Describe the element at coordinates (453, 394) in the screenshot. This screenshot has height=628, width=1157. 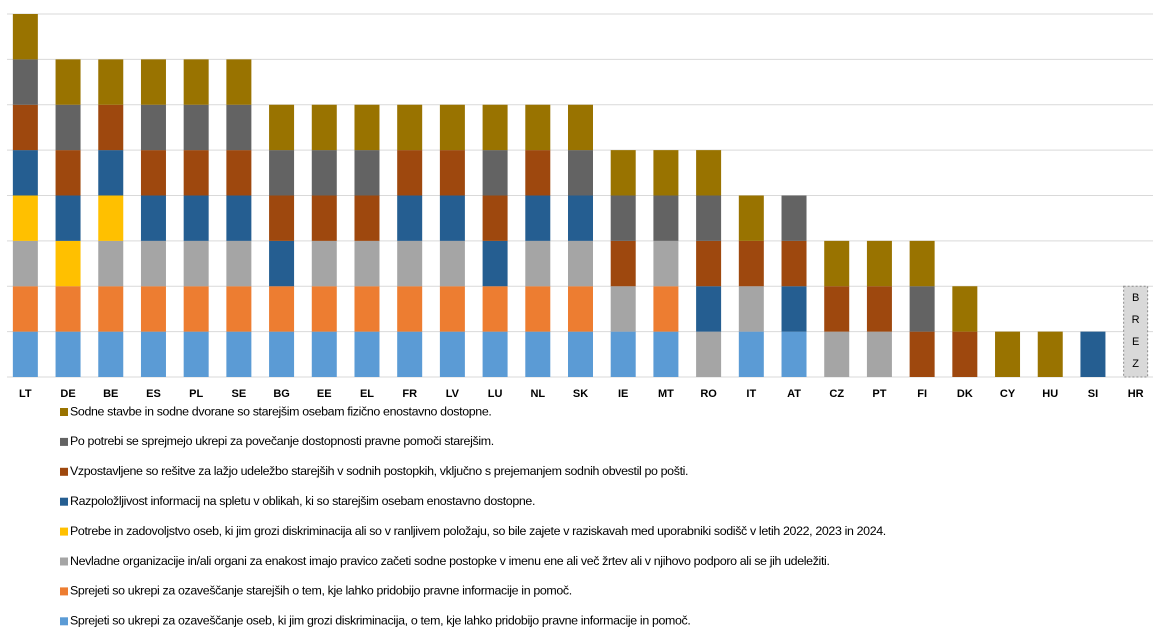
I see `x-tick-label: LV` at that location.